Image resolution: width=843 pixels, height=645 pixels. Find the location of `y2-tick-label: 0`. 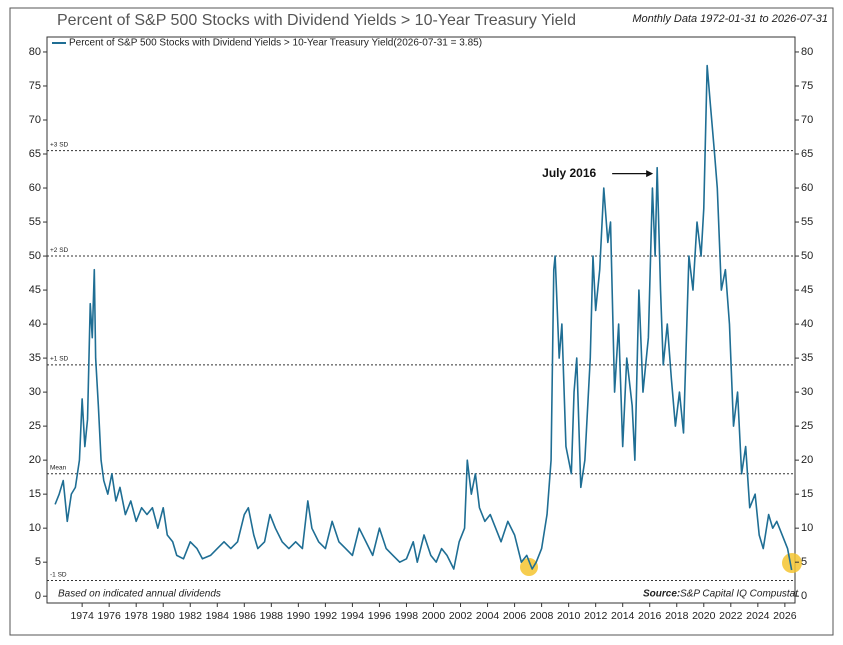

y2-tick-label: 0 is located at coordinates (804, 596).